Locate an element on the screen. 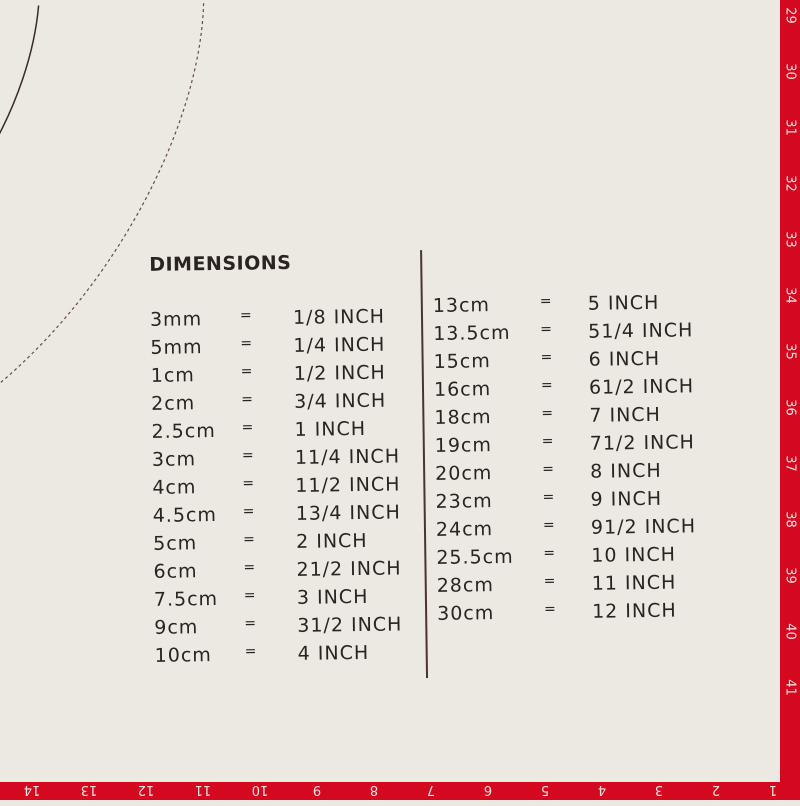 This screenshot has width=800, height=806. imperial-value: 10 INCH is located at coordinates (634, 555).